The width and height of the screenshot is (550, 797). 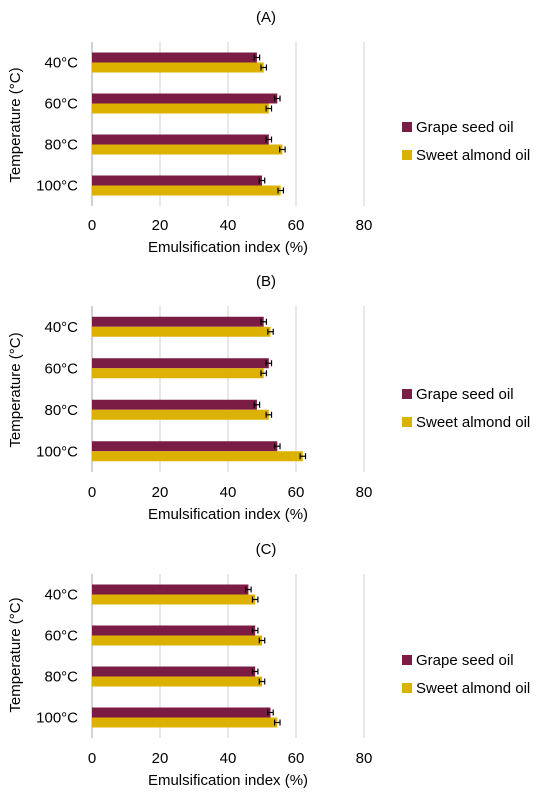 I want to click on chart-title: (B), so click(x=266, y=281).